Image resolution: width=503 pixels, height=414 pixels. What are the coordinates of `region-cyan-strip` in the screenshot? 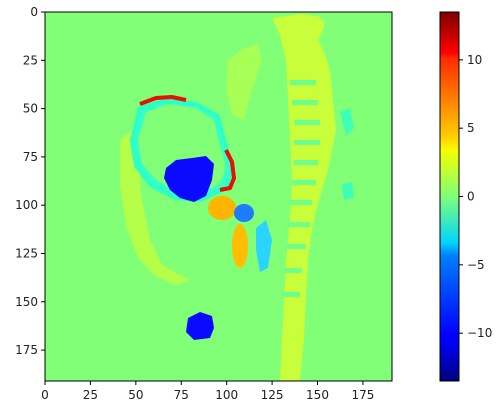 It's located at (347, 122).